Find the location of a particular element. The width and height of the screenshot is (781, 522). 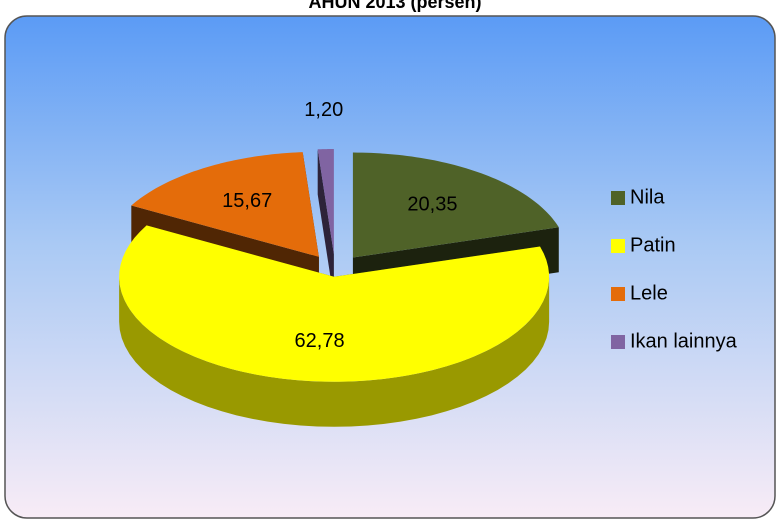

data-label: 15,67 is located at coordinates (247, 201).